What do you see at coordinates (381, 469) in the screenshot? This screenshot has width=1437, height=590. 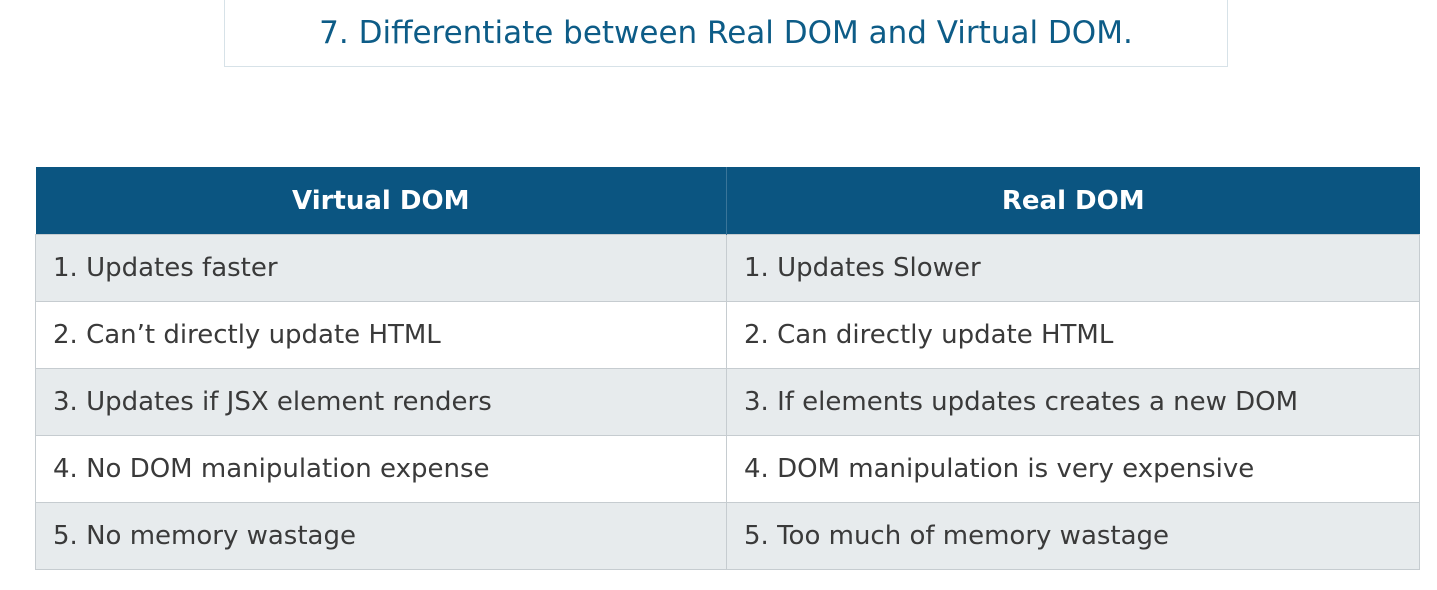 I see `table-cell-virtual-dom: 4. No DOM manipulation expense` at bounding box center [381, 469].